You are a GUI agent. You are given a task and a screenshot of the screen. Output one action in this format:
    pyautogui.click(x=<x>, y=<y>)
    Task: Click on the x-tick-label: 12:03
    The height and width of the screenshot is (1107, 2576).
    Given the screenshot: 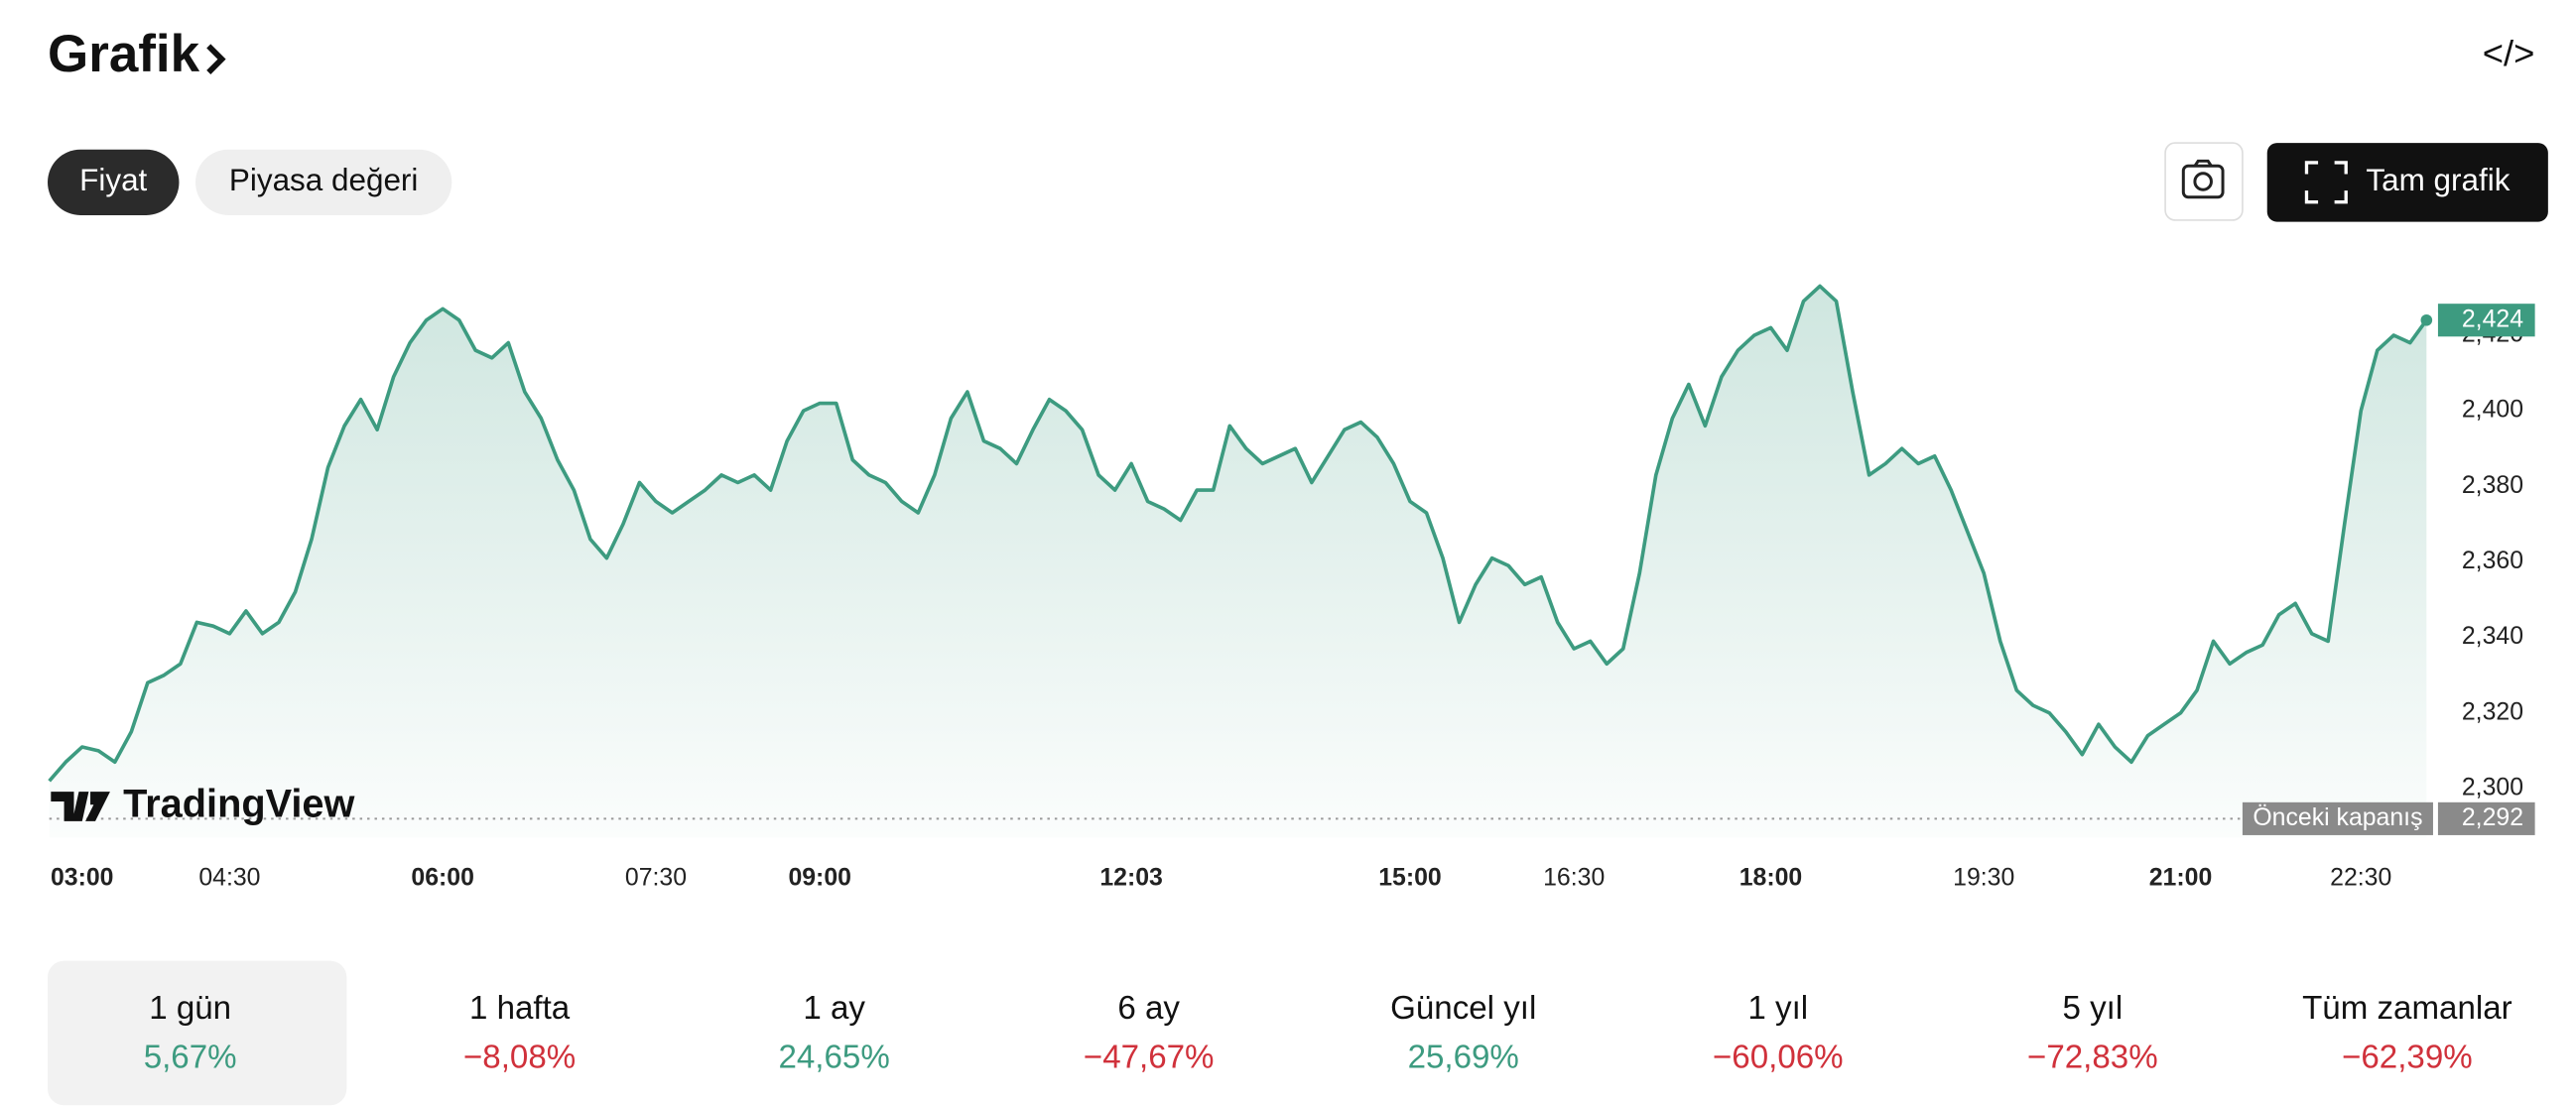 What is the action you would take?
    pyautogui.click(x=1131, y=877)
    